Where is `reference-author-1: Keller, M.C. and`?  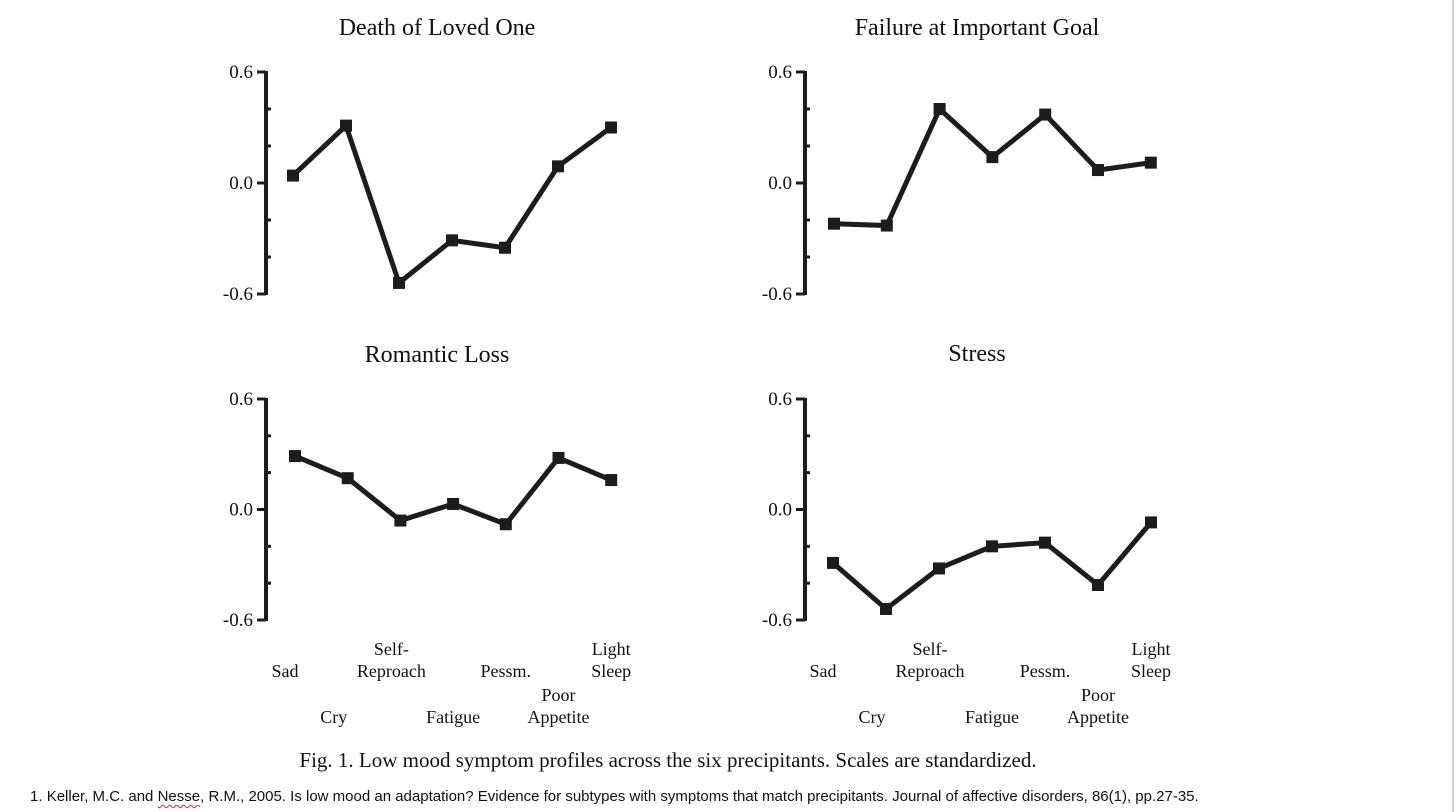
reference-author-1: Keller, M.C. and is located at coordinates (100, 796).